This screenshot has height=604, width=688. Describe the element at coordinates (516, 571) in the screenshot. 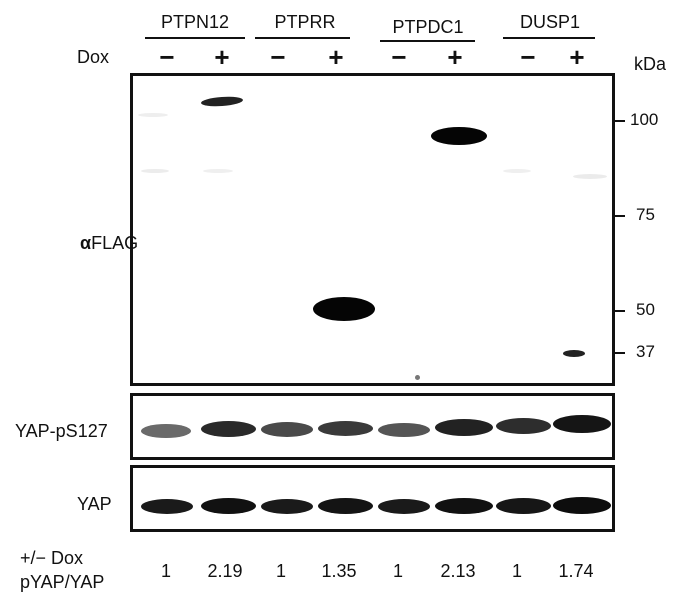

I see `ratio-7: 1` at that location.